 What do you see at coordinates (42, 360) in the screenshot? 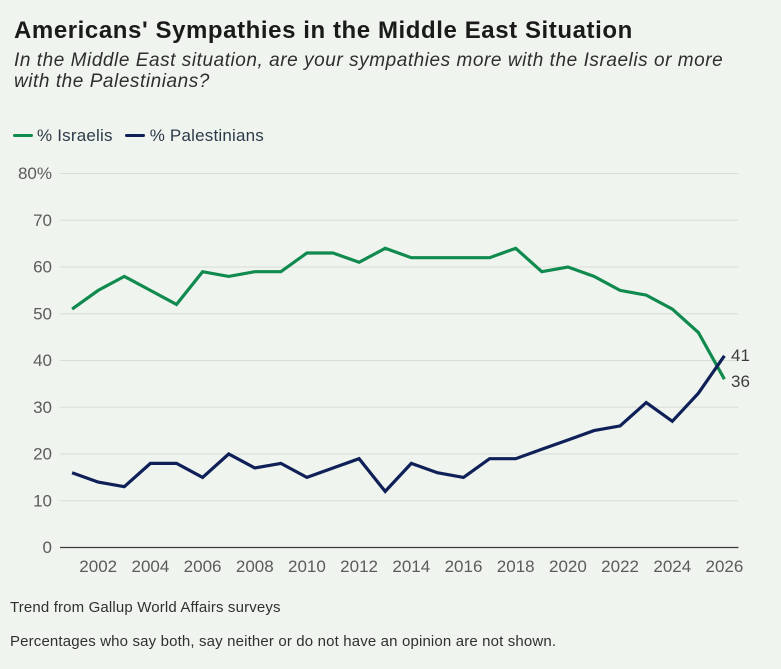
I see `svg-text: 40` at bounding box center [42, 360].